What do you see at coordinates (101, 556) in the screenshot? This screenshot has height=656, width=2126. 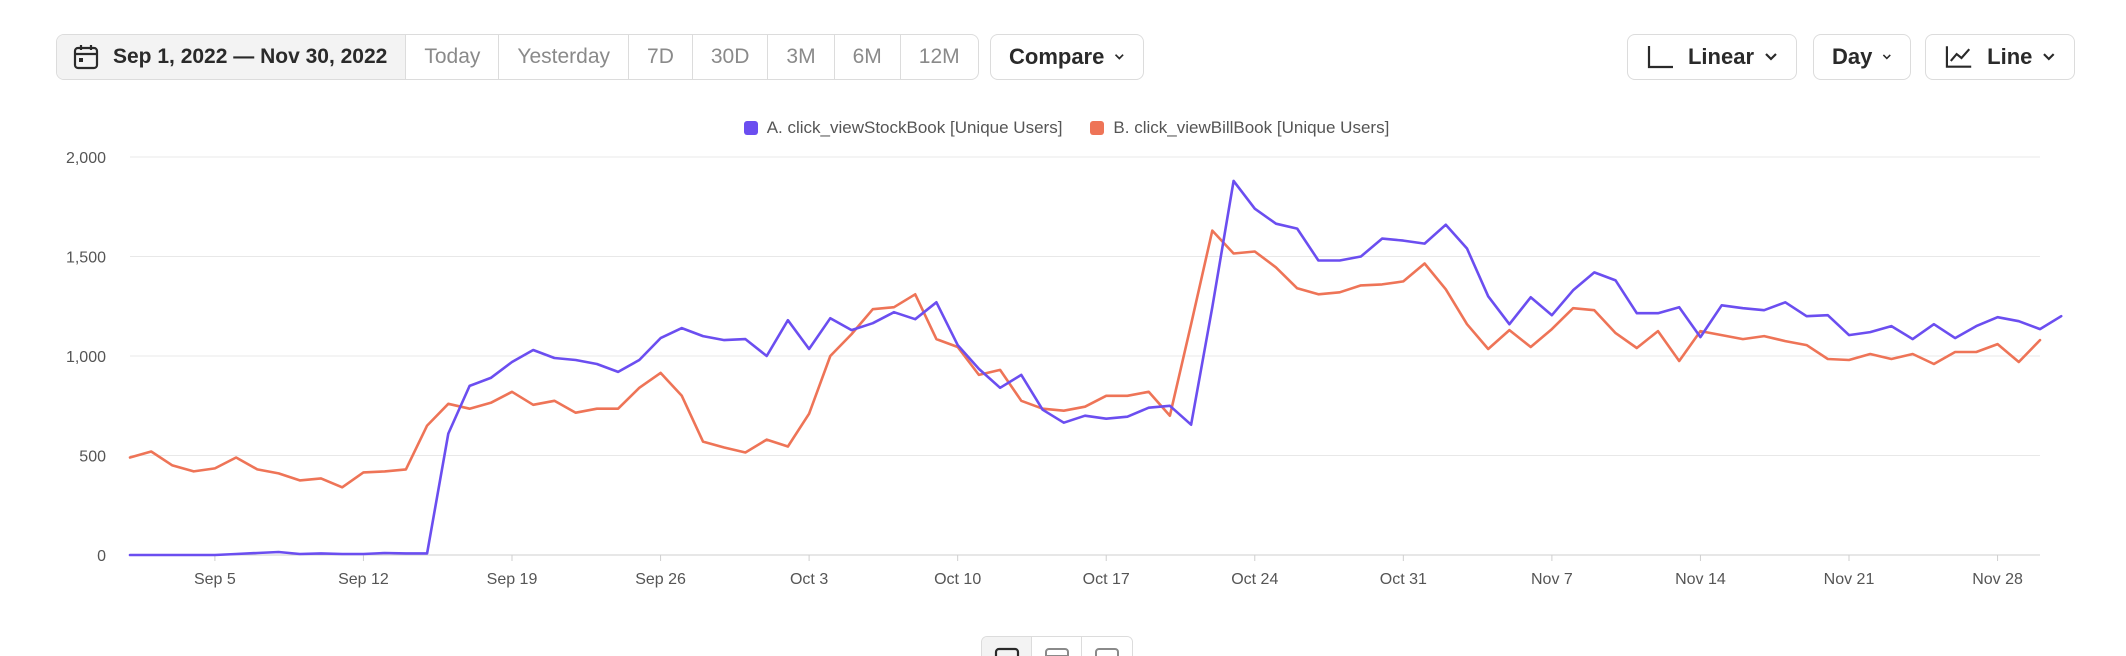 I see `y-tick-label: 0` at bounding box center [101, 556].